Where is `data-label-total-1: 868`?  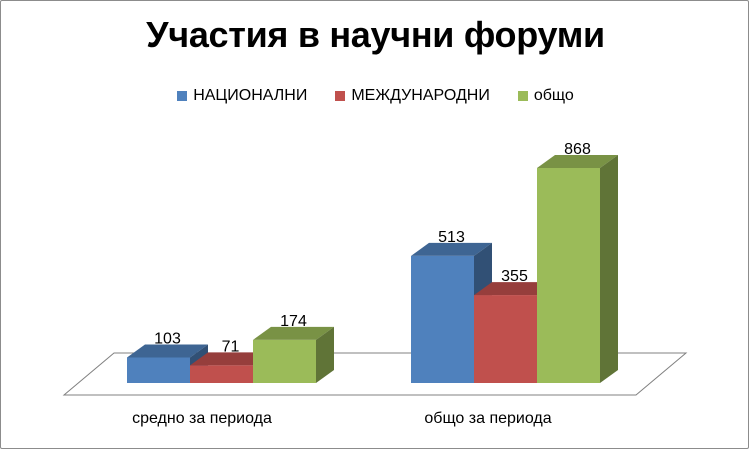 data-label-total-1: 868 is located at coordinates (577, 149).